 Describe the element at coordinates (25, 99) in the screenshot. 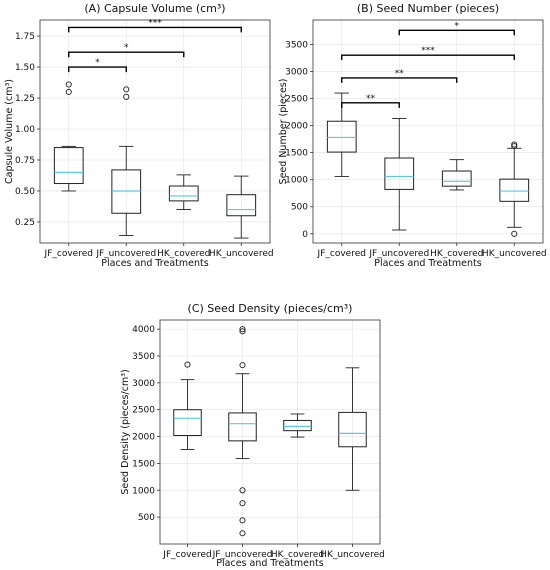

I see `y-tick-label: 1.25` at that location.